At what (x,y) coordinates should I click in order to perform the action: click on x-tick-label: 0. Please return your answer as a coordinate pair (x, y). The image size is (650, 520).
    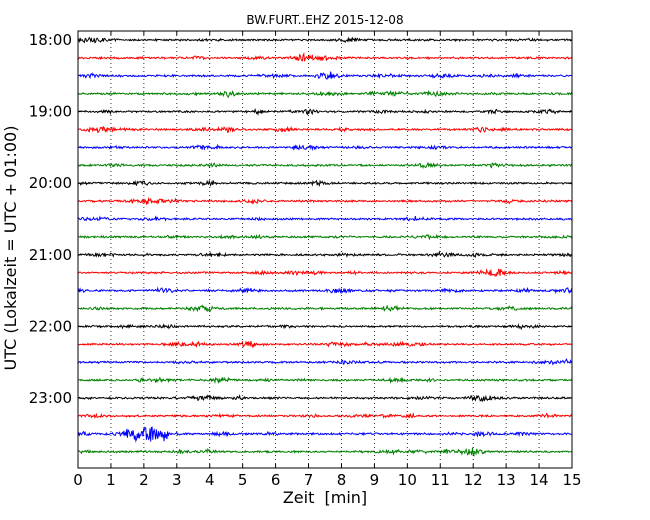
    Looking at the image, I should click on (78, 480).